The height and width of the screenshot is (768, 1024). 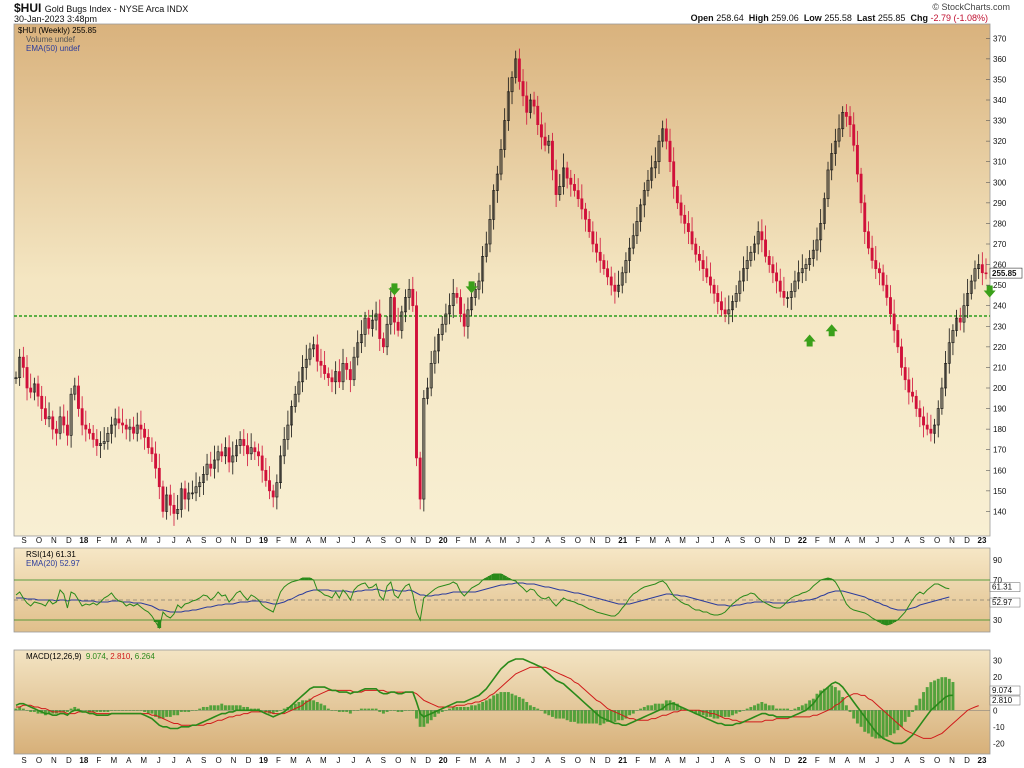 I want to click on price-tick-label: 250, so click(x=1000, y=285).